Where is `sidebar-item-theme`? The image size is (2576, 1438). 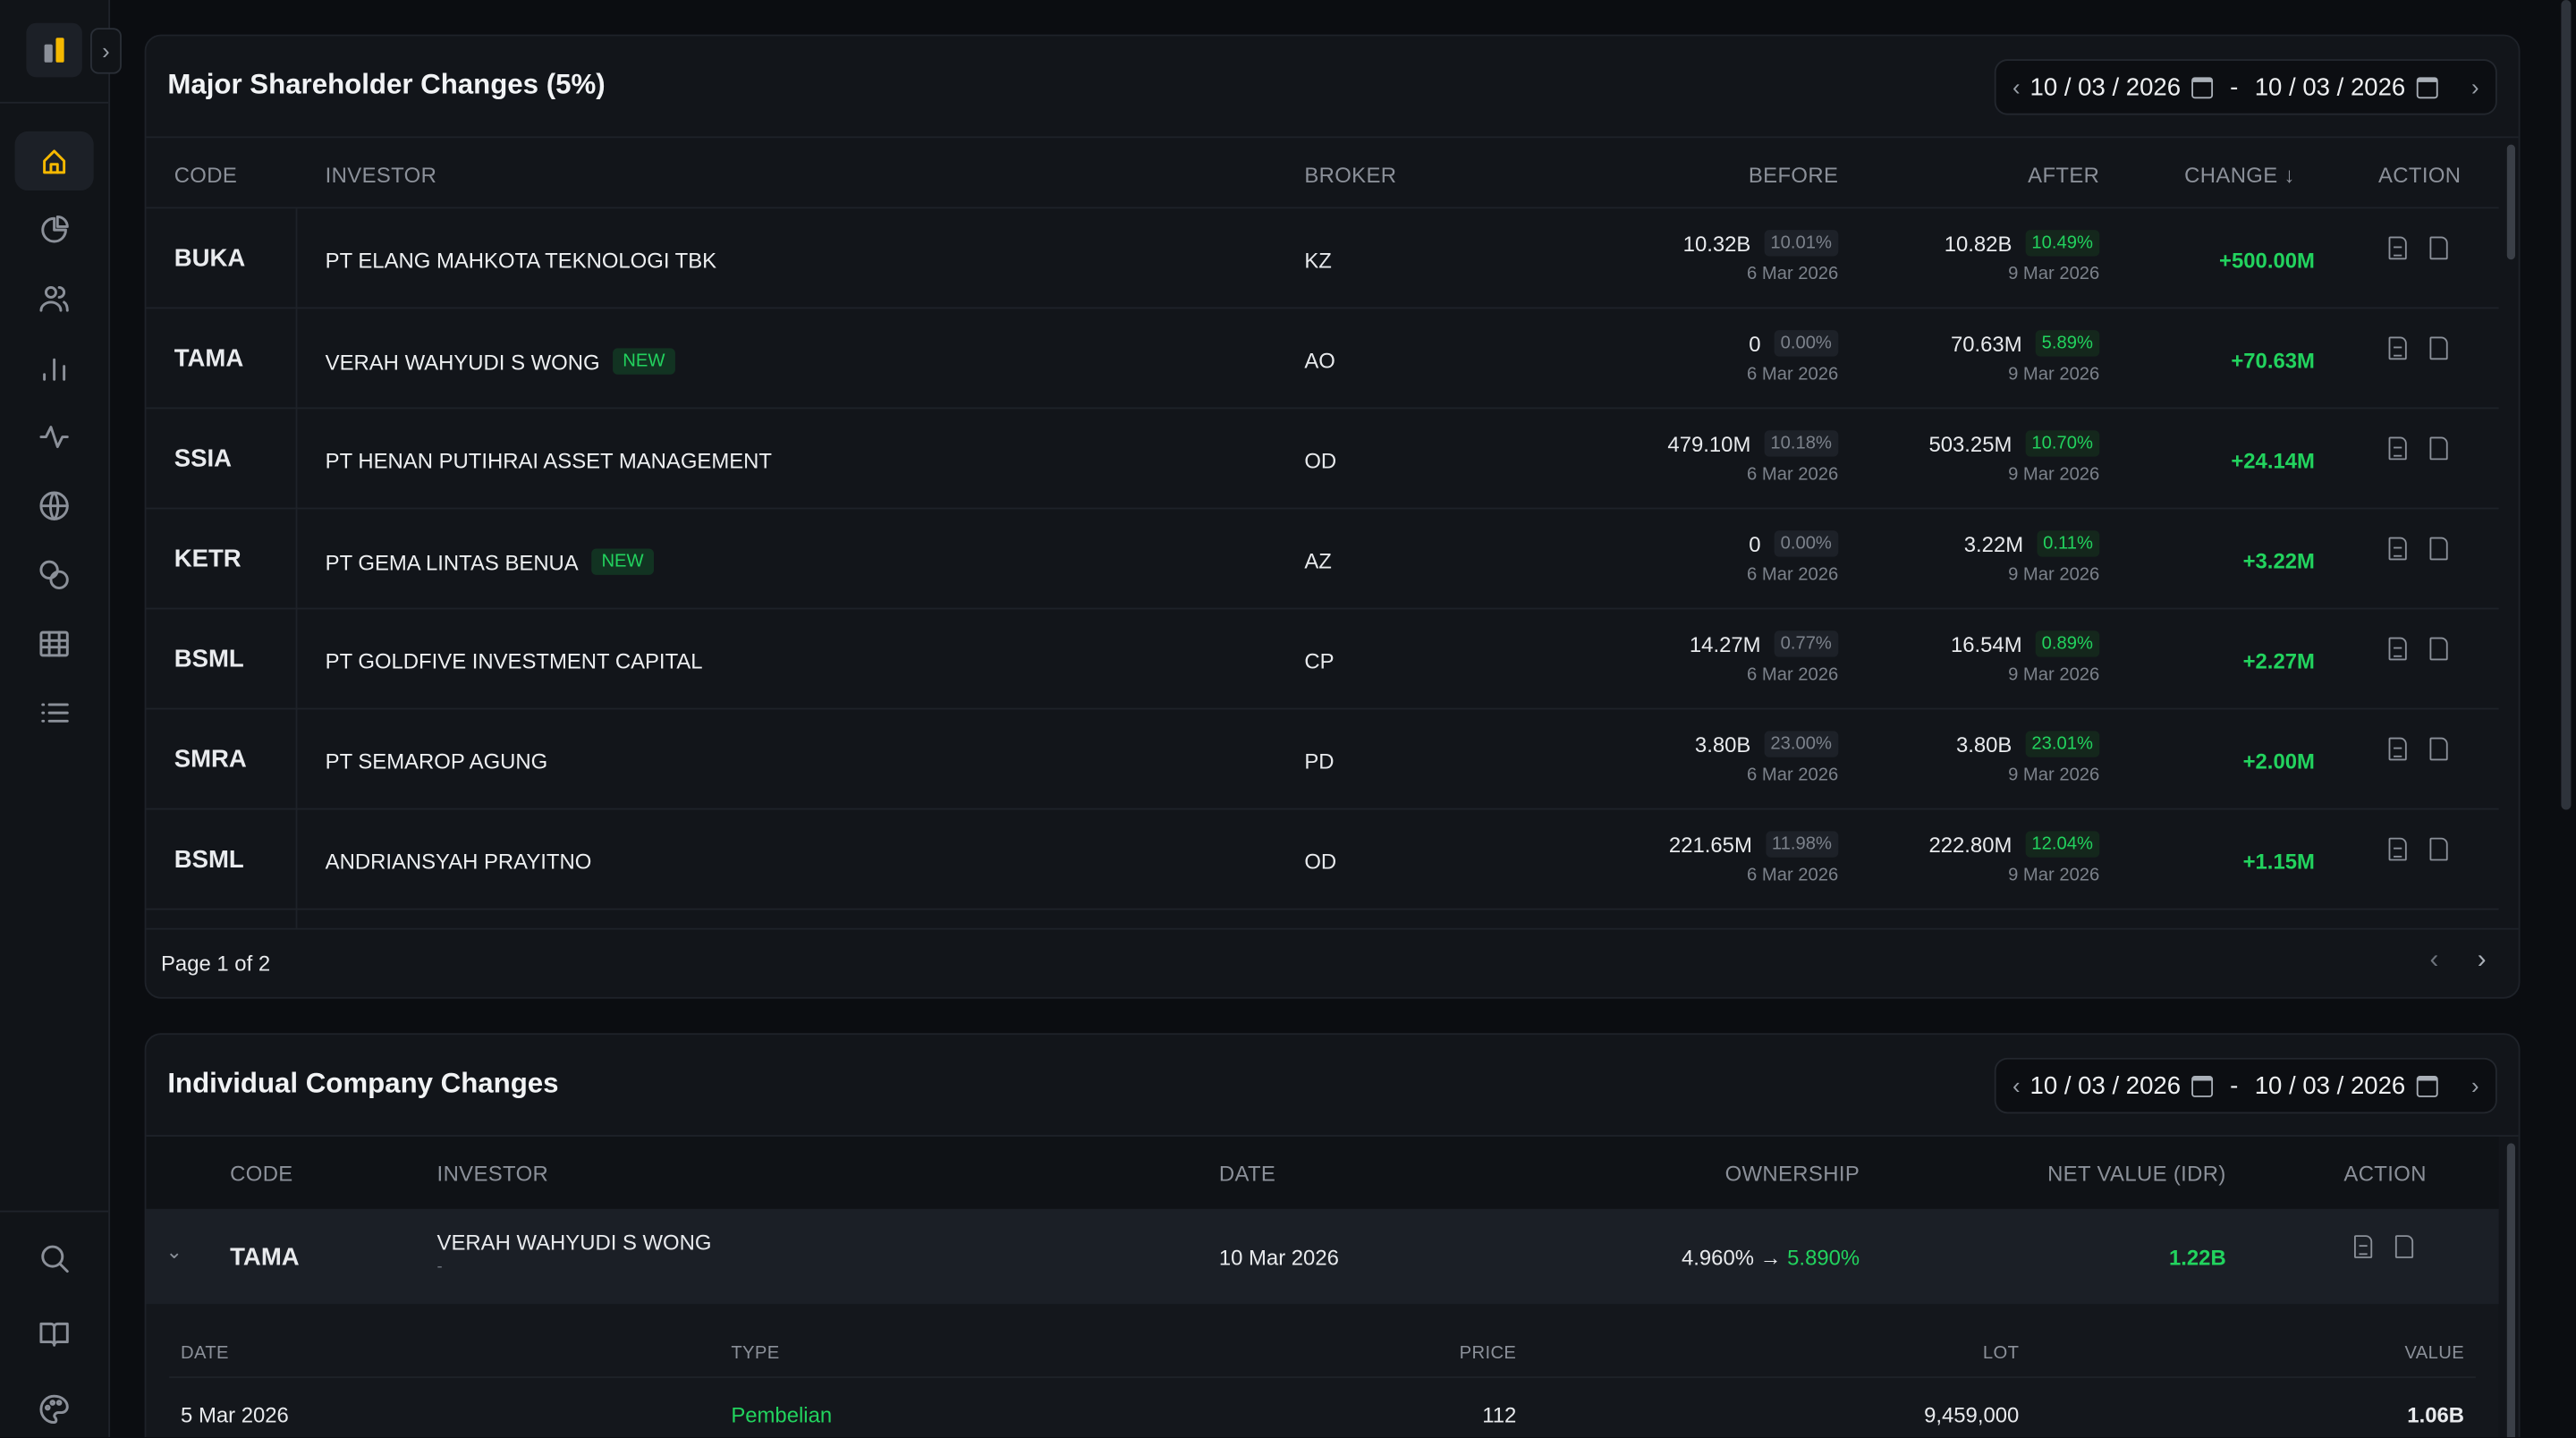 sidebar-item-theme is located at coordinates (54, 1408).